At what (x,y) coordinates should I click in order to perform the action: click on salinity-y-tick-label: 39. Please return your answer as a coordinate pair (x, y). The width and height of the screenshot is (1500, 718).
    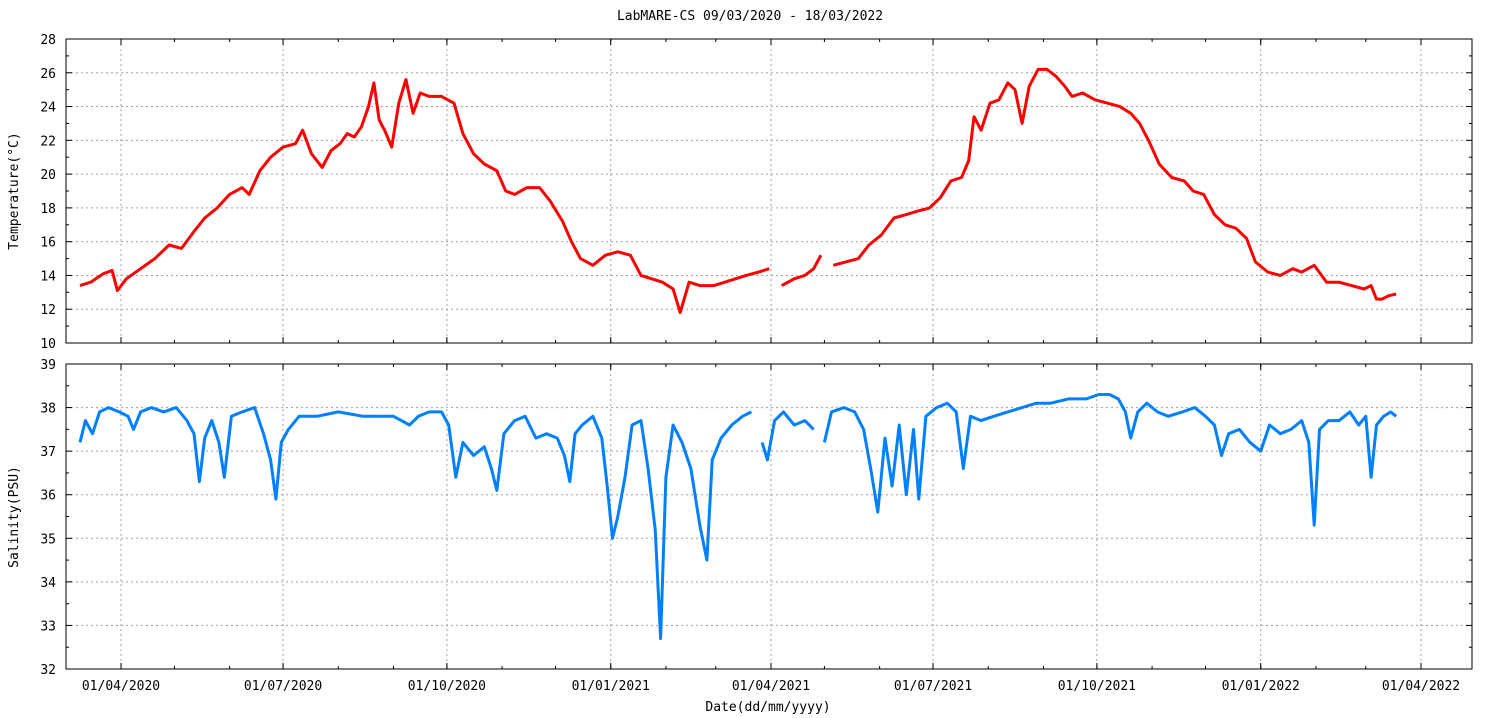
    Looking at the image, I should click on (48, 365).